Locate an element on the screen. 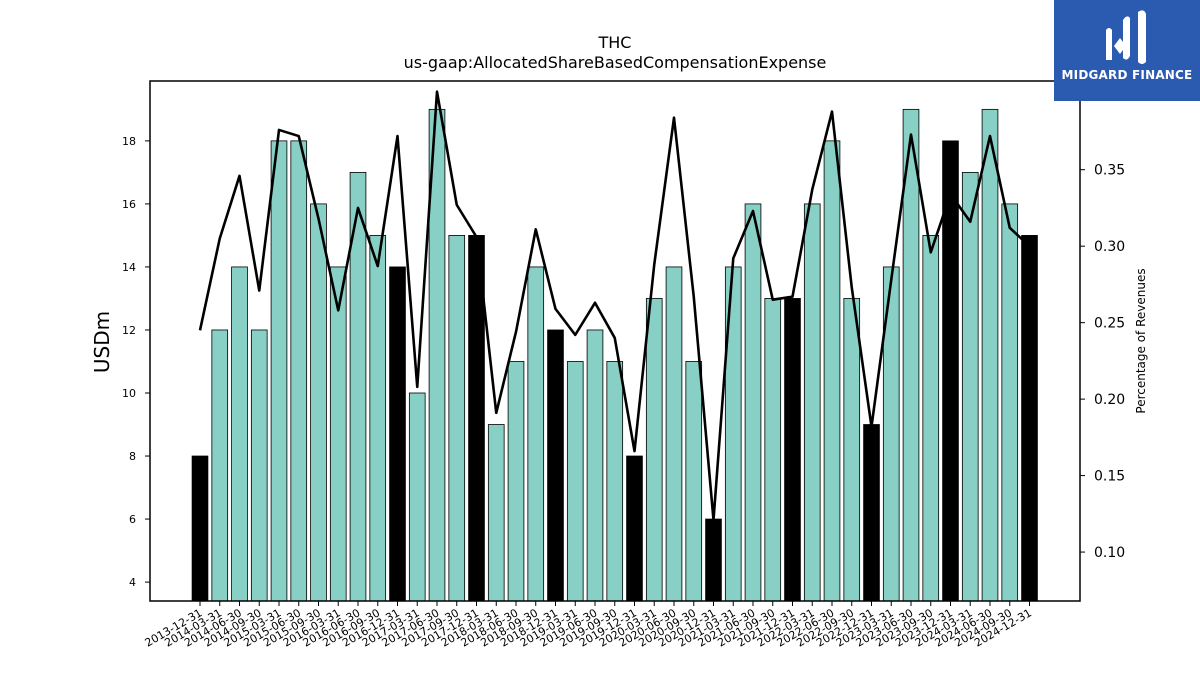  y-tick-label: 14 is located at coordinates (129, 267).